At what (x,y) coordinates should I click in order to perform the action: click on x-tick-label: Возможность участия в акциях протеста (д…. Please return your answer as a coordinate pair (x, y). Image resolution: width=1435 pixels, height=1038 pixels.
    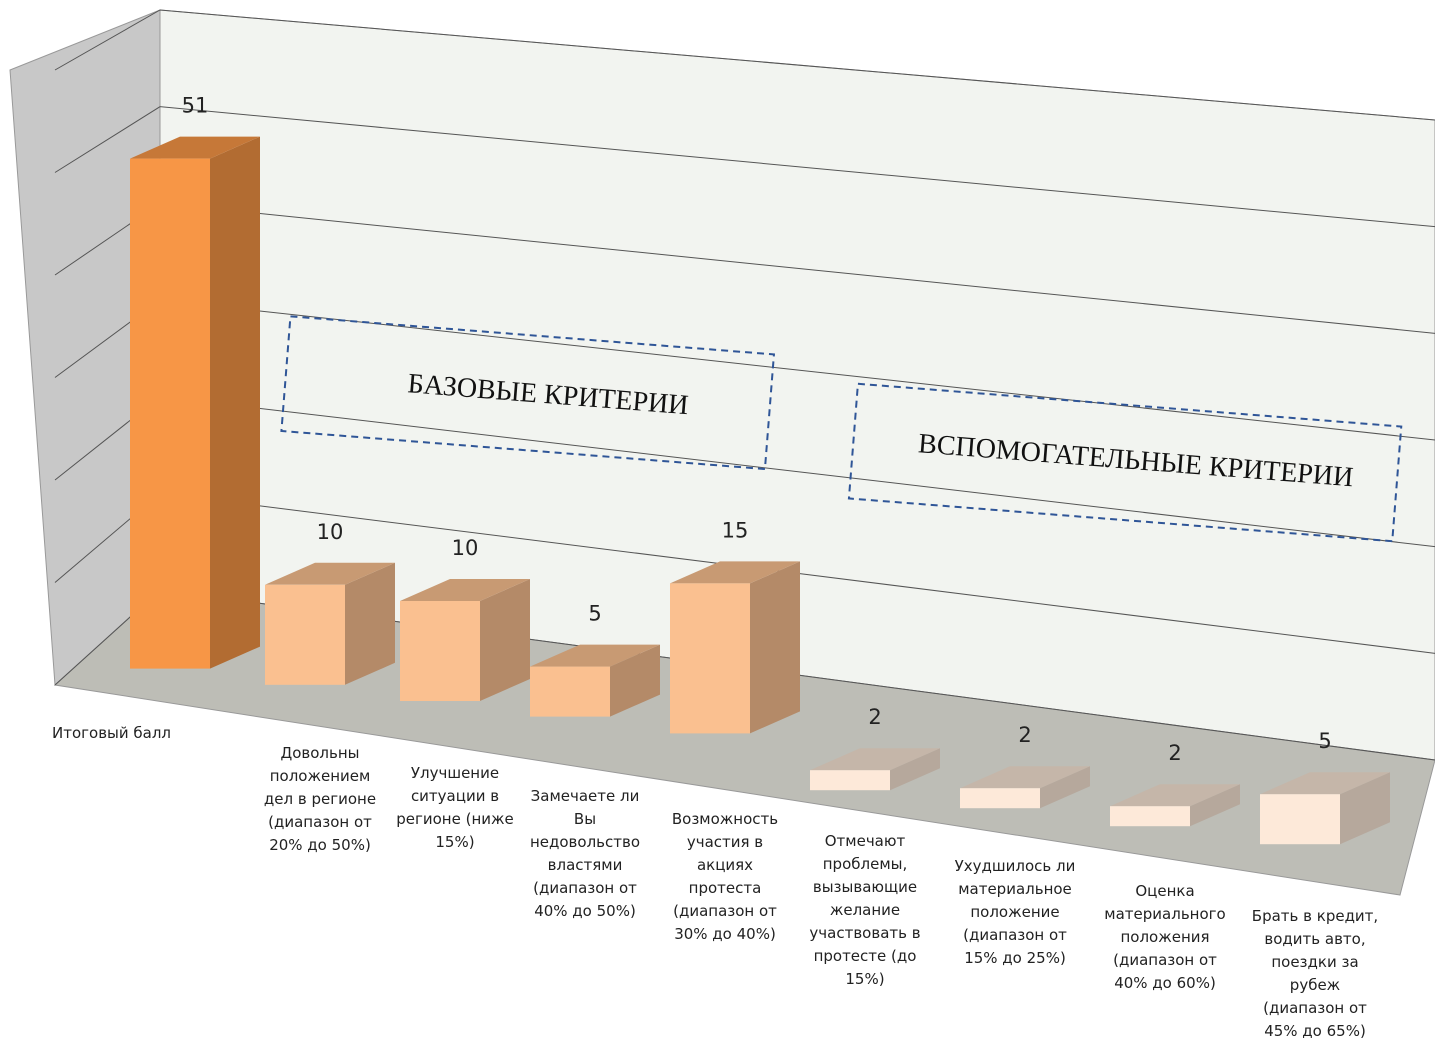
    Looking at the image, I should click on (725, 876).